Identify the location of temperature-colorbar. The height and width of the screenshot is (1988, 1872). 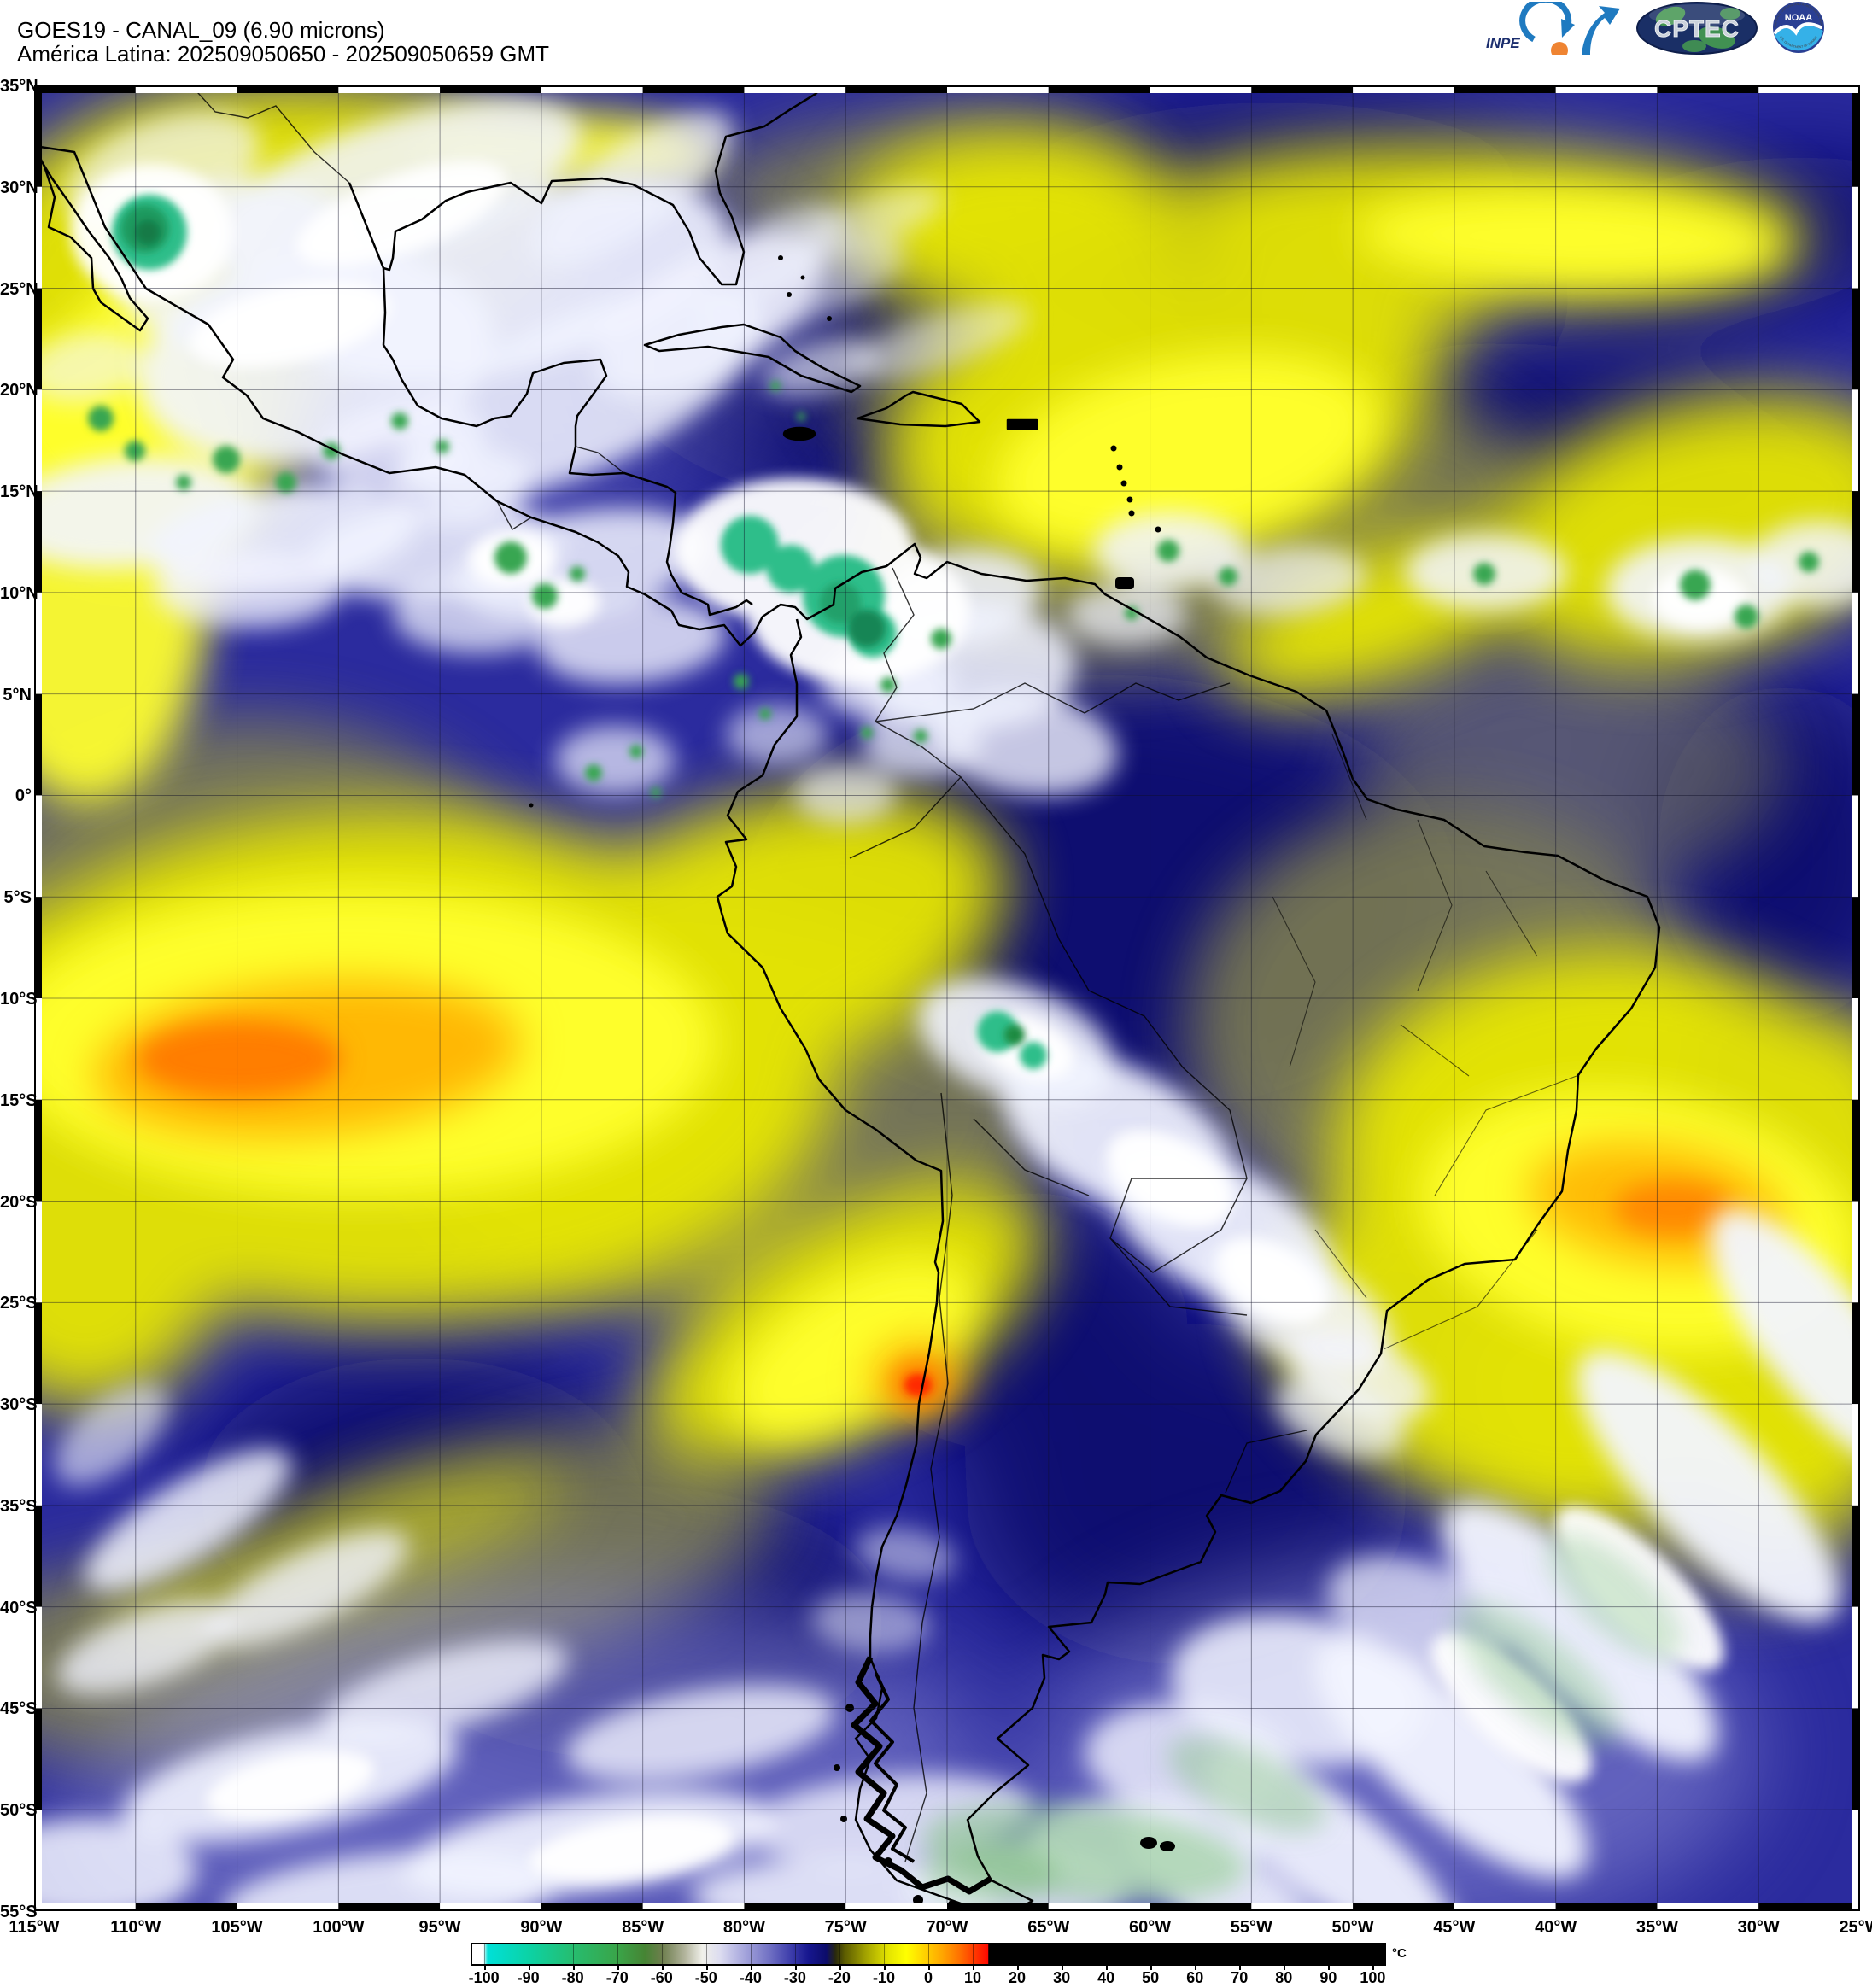
(928, 1954).